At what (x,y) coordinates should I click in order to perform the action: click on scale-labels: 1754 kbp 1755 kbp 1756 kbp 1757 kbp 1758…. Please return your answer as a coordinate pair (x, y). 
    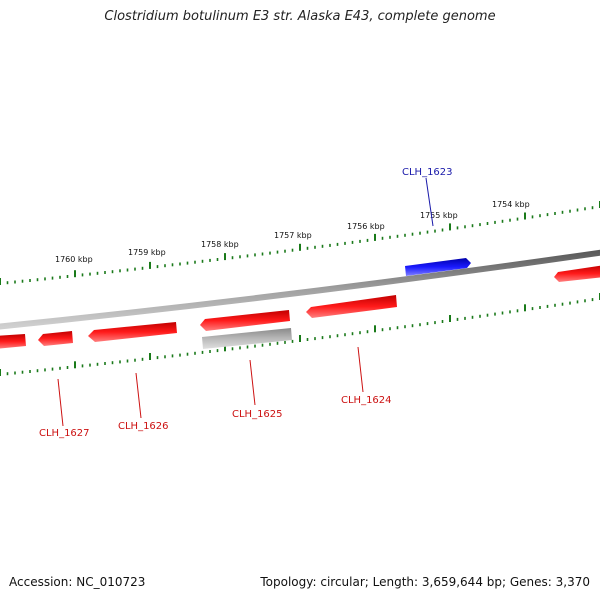
    Looking at the image, I should click on (292, 232).